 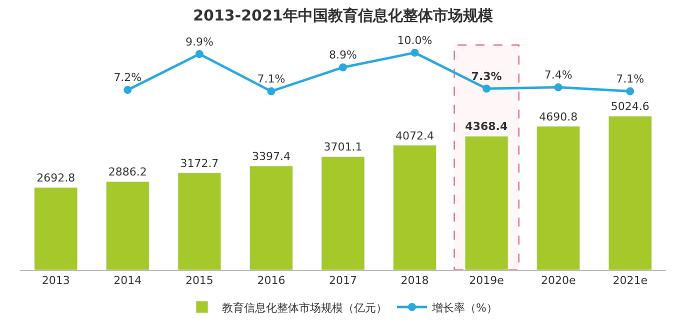 I want to click on legend-label: 增长率（%）, so click(x=464, y=307).